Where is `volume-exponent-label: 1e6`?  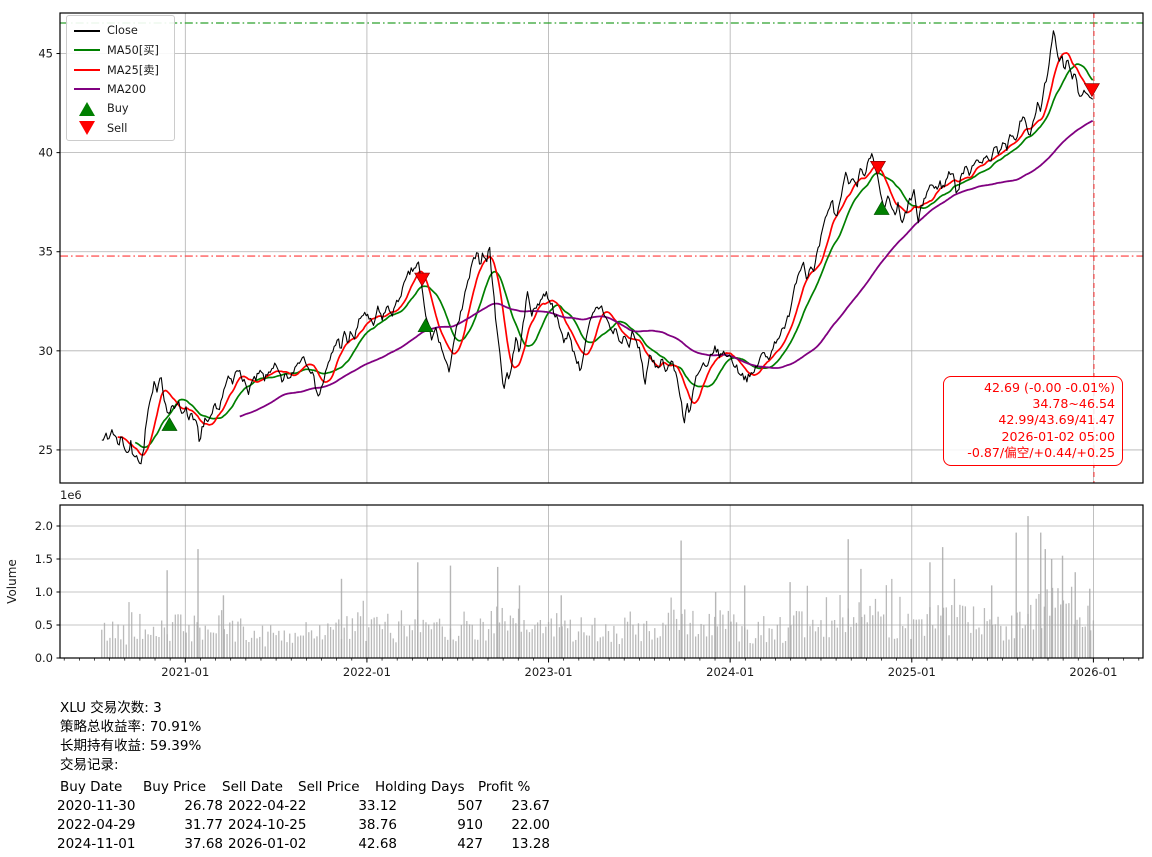
volume-exponent-label: 1e6 is located at coordinates (71, 495).